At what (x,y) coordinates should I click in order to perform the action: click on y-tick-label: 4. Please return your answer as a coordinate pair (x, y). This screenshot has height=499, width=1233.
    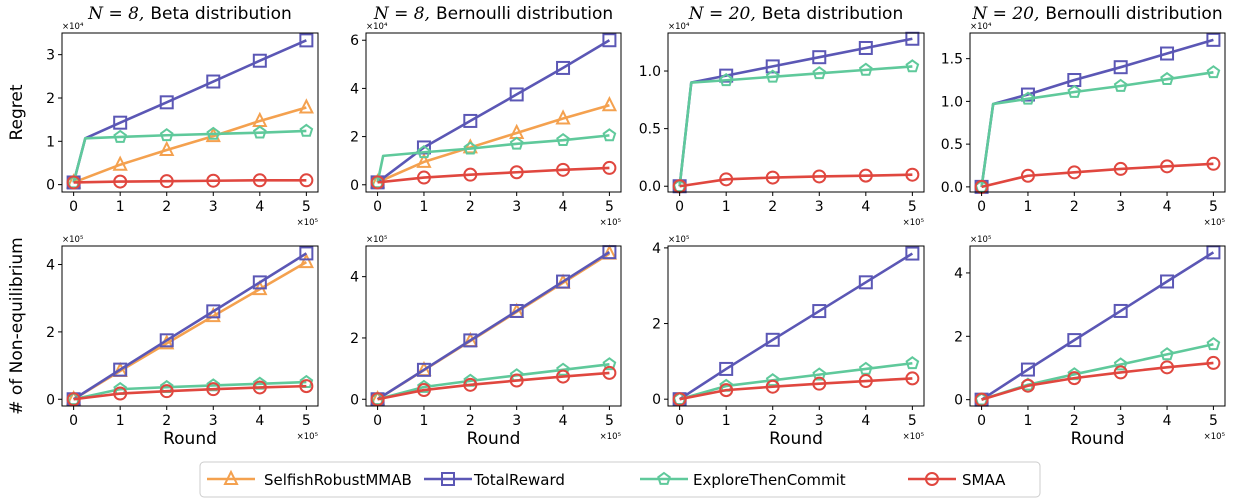
    Looking at the image, I should click on (958, 274).